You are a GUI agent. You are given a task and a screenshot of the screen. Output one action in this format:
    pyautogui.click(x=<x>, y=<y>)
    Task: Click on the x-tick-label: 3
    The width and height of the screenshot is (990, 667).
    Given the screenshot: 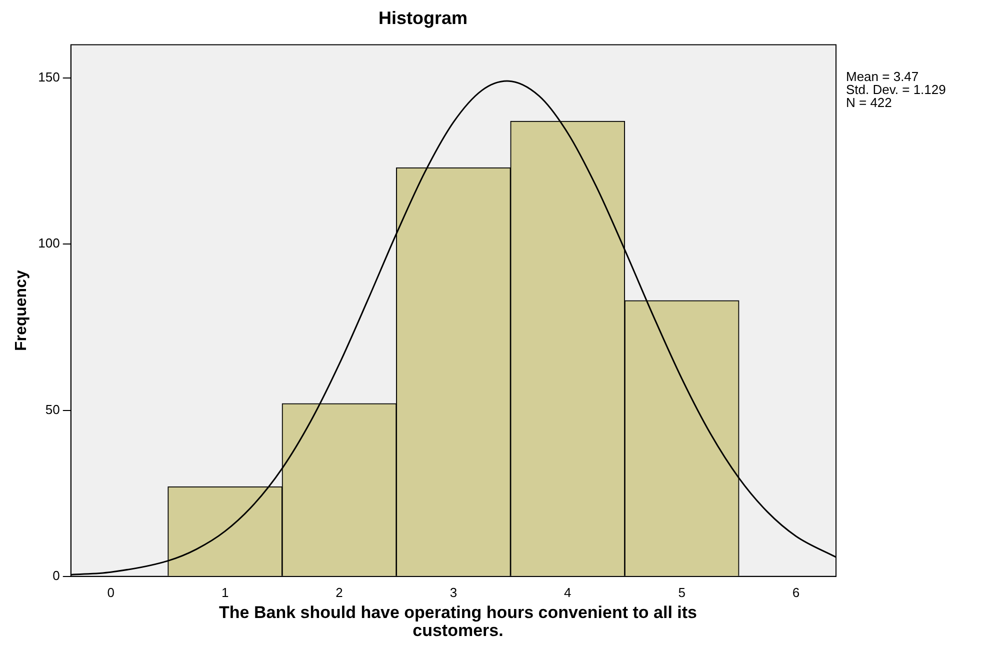 What is the action you would take?
    pyautogui.click(x=454, y=592)
    